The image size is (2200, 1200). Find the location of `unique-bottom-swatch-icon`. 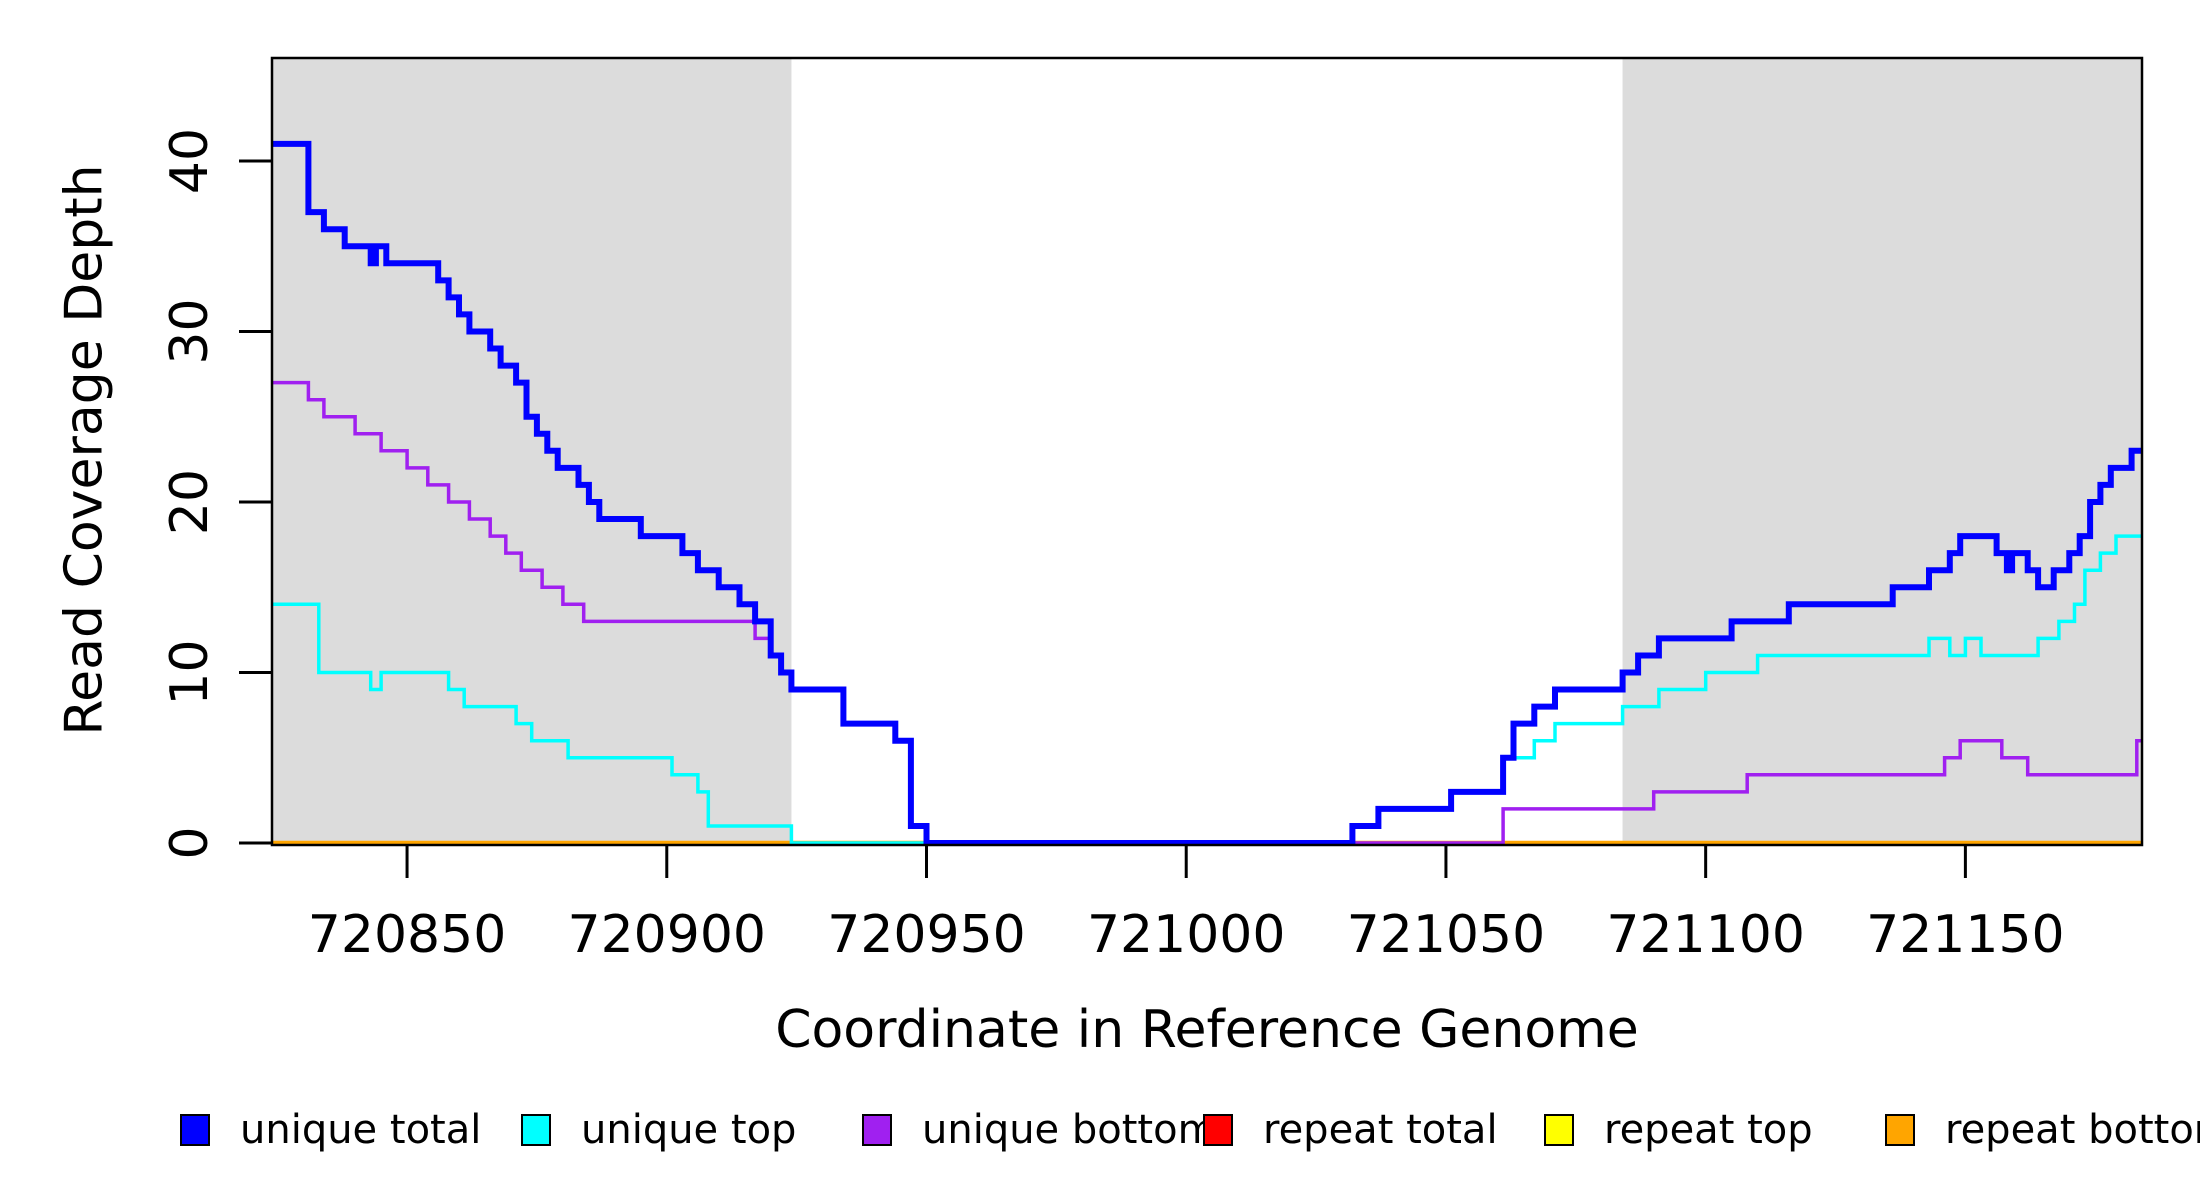

unique-bottom-swatch-icon is located at coordinates (877, 1130).